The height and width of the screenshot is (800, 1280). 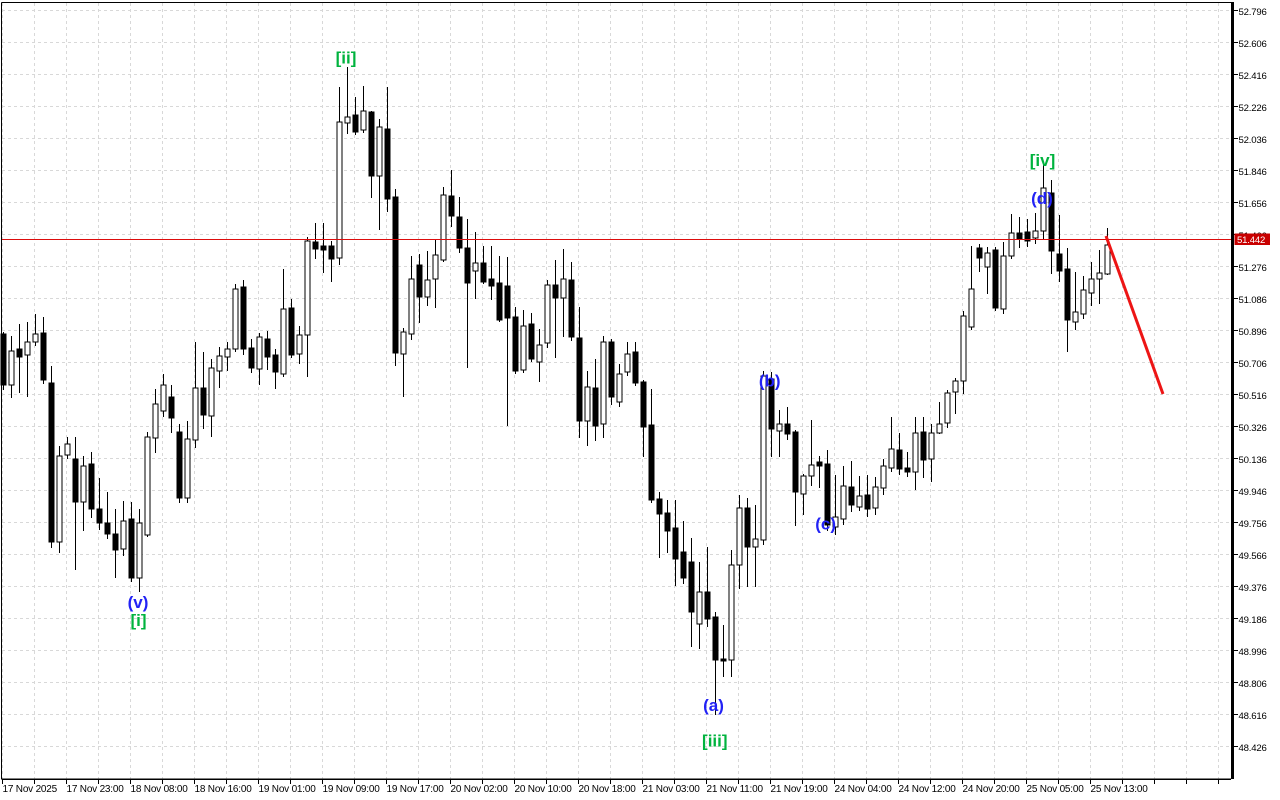 I want to click on svg-text: 49.946, so click(x=1253, y=492).